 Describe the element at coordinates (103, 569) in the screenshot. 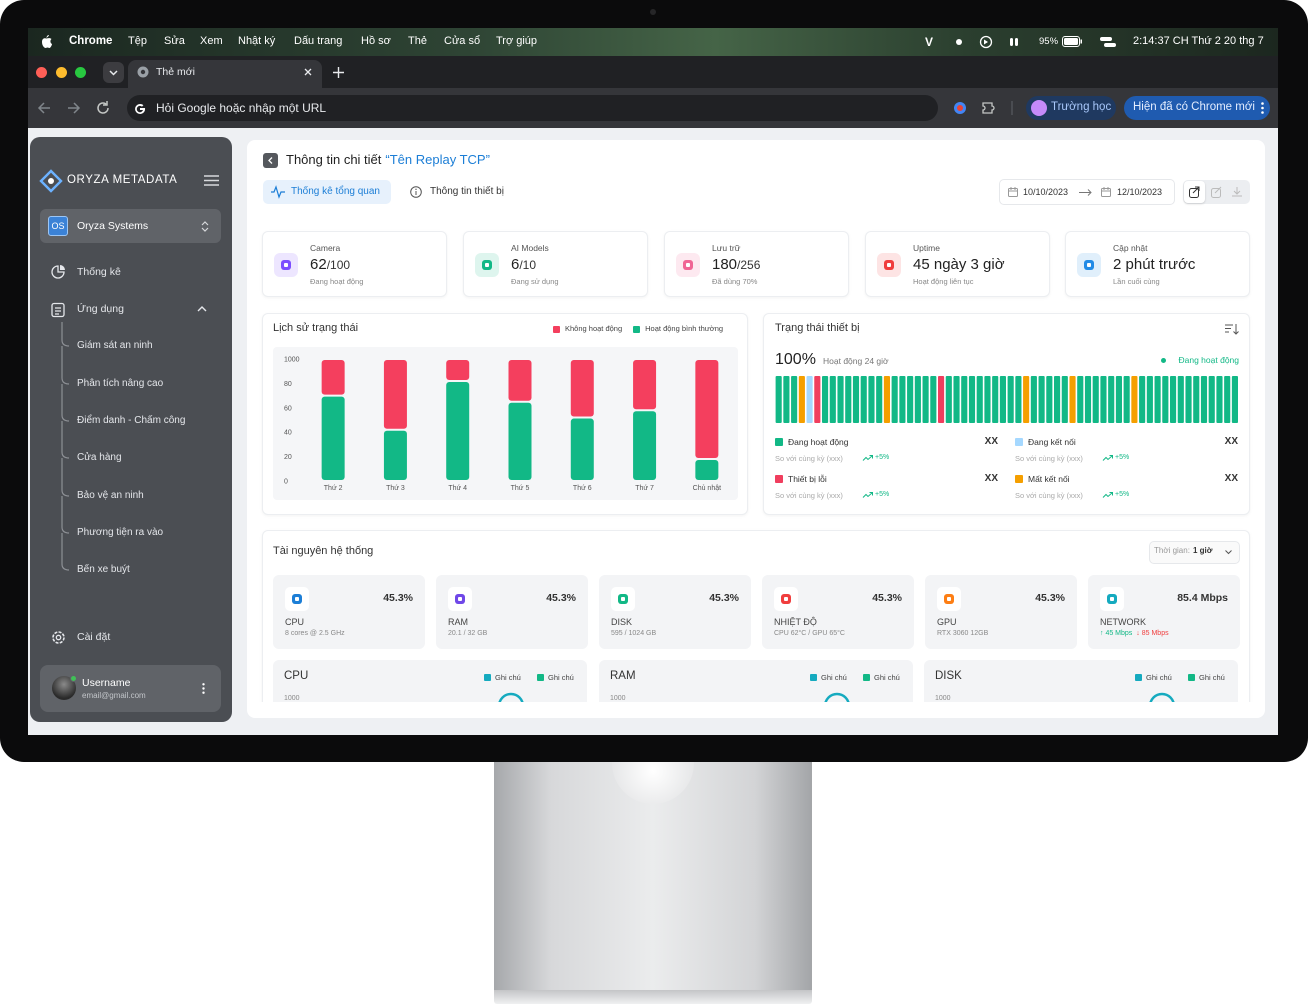

I see `nav-subitem: Bến xe buýt` at that location.